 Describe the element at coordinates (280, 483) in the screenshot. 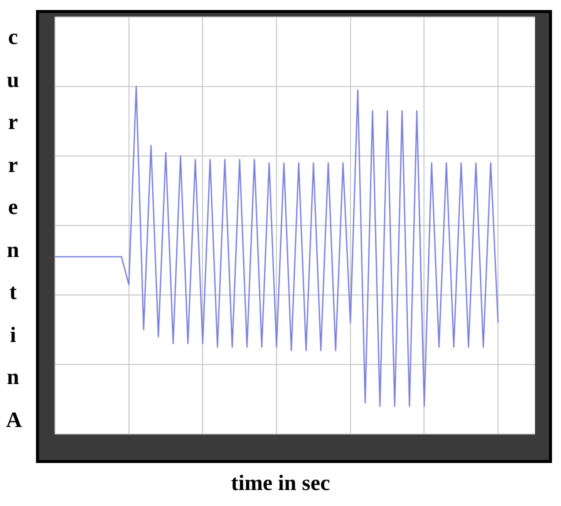

I see `x-axis-title: time in sec` at that location.